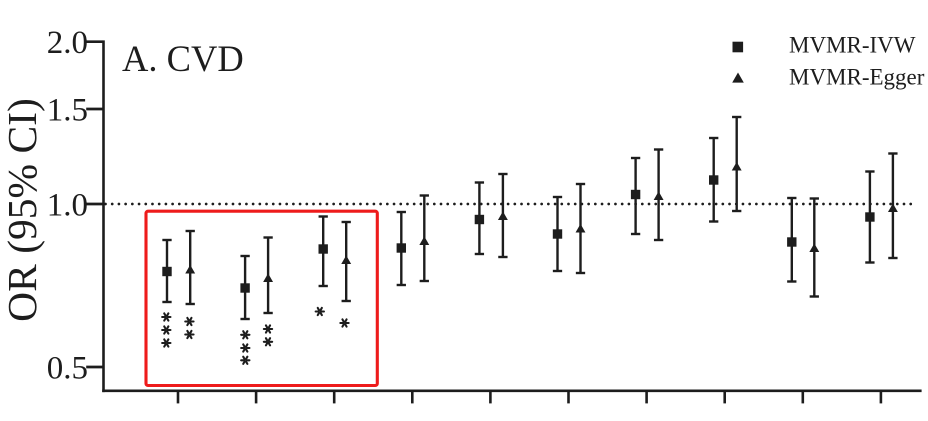 This screenshot has width=928, height=421. I want to click on svg-text: MVMR-Egger, so click(857, 77).